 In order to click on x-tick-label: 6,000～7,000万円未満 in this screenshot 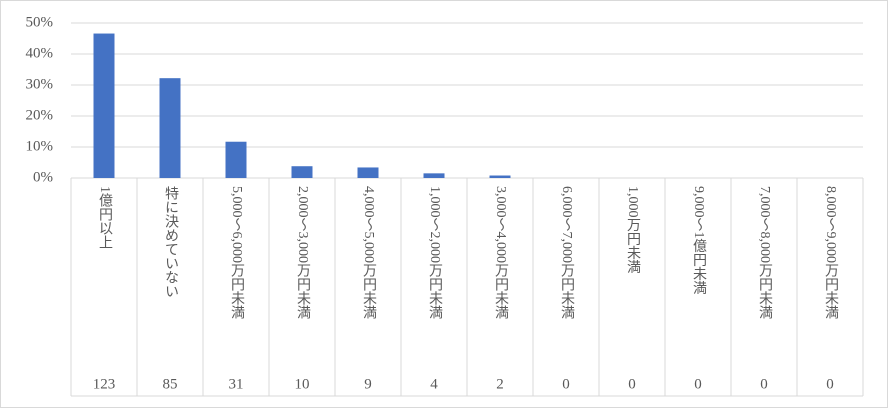, I will do `click(566, 252)`.